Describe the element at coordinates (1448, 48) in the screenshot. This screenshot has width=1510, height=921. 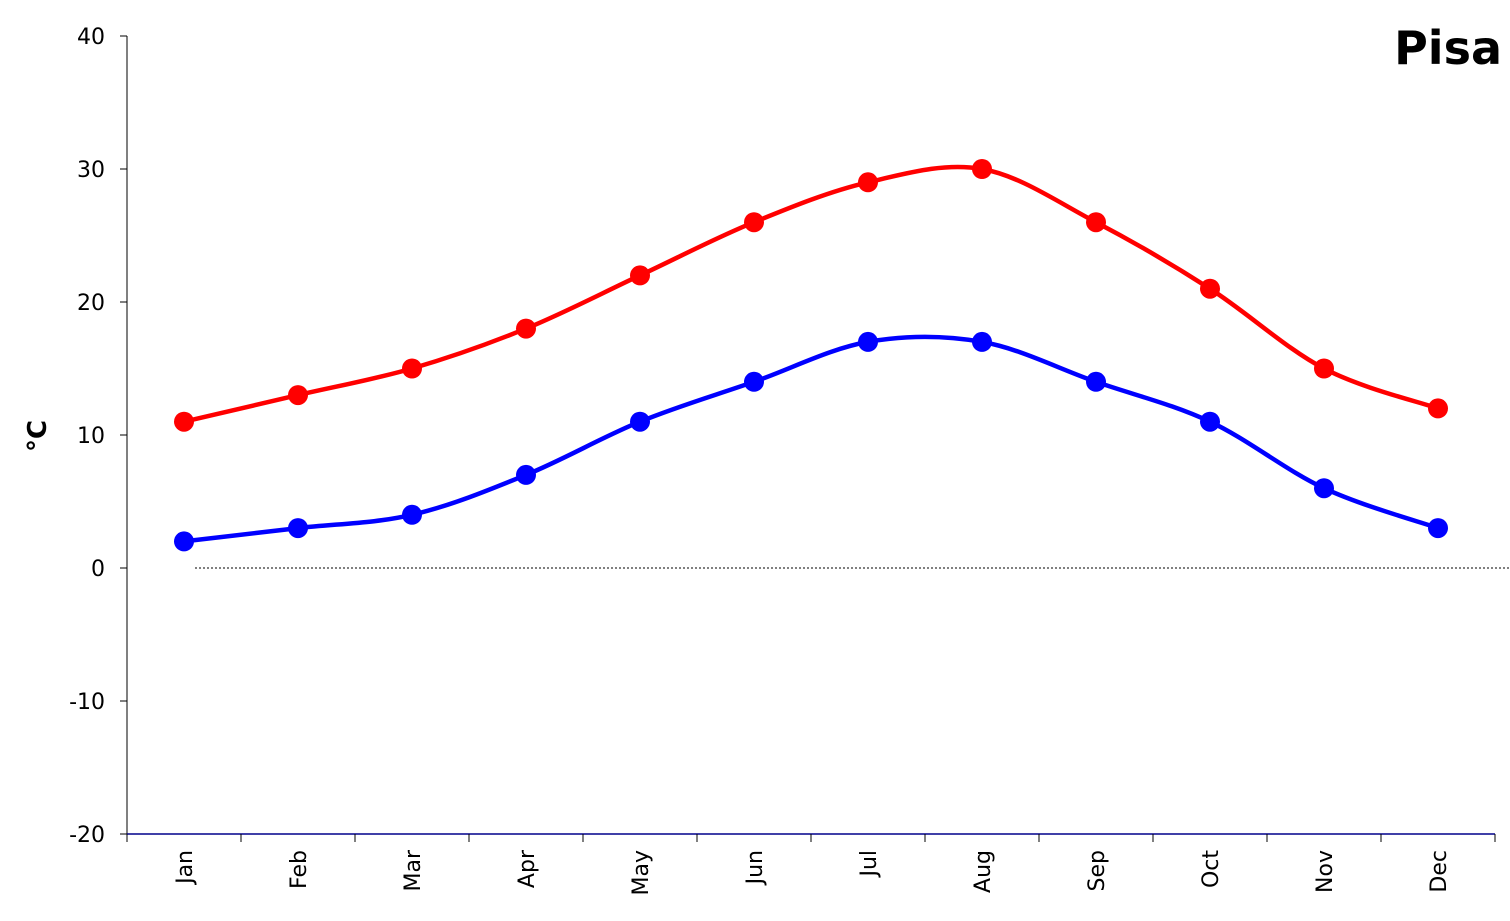
I see `chart-title: Pisa` at that location.